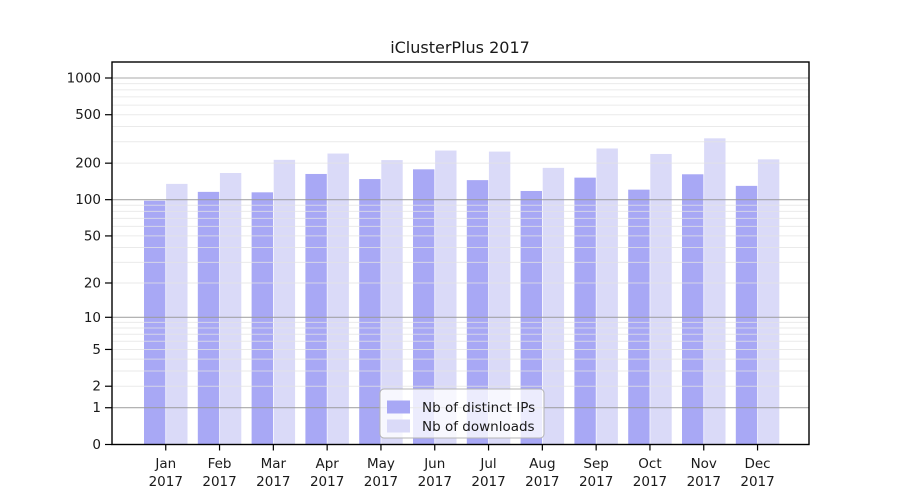 The height and width of the screenshot is (500, 900). What do you see at coordinates (92, 318) in the screenshot?
I see `y-tick-label: 10` at bounding box center [92, 318].